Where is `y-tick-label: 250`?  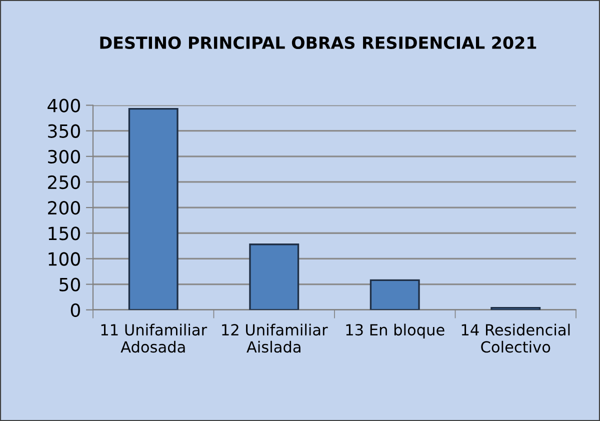 y-tick-label: 250 is located at coordinates (64, 182).